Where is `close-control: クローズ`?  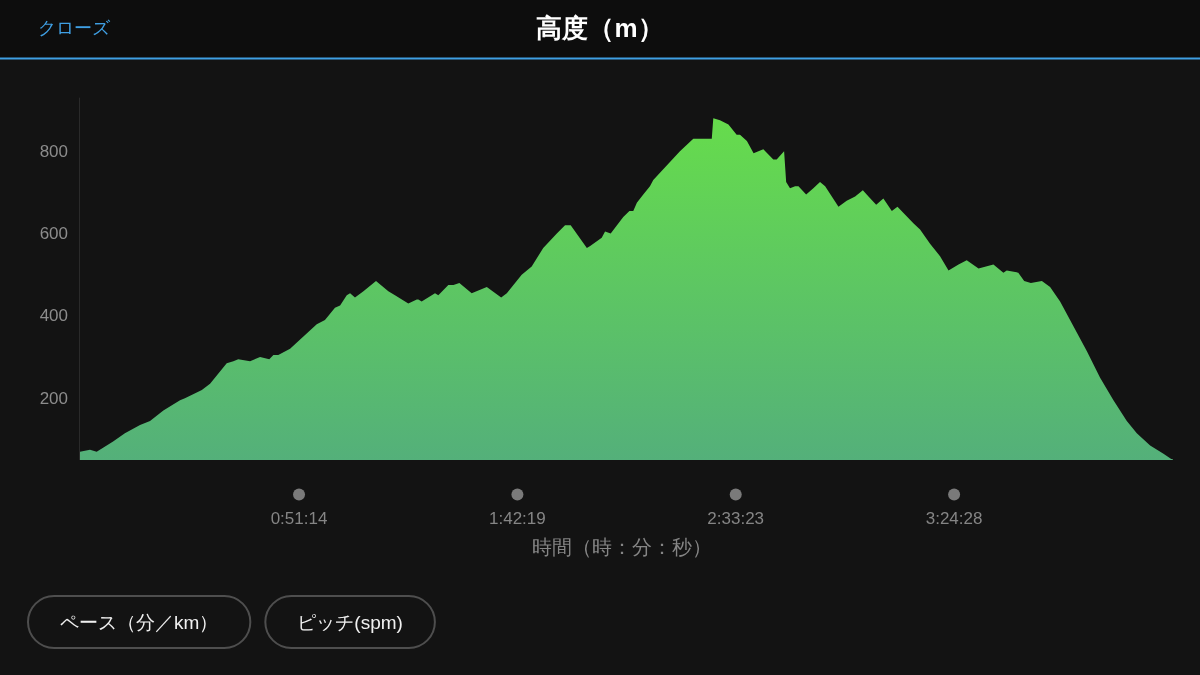
close-control: クローズ is located at coordinates (74, 28).